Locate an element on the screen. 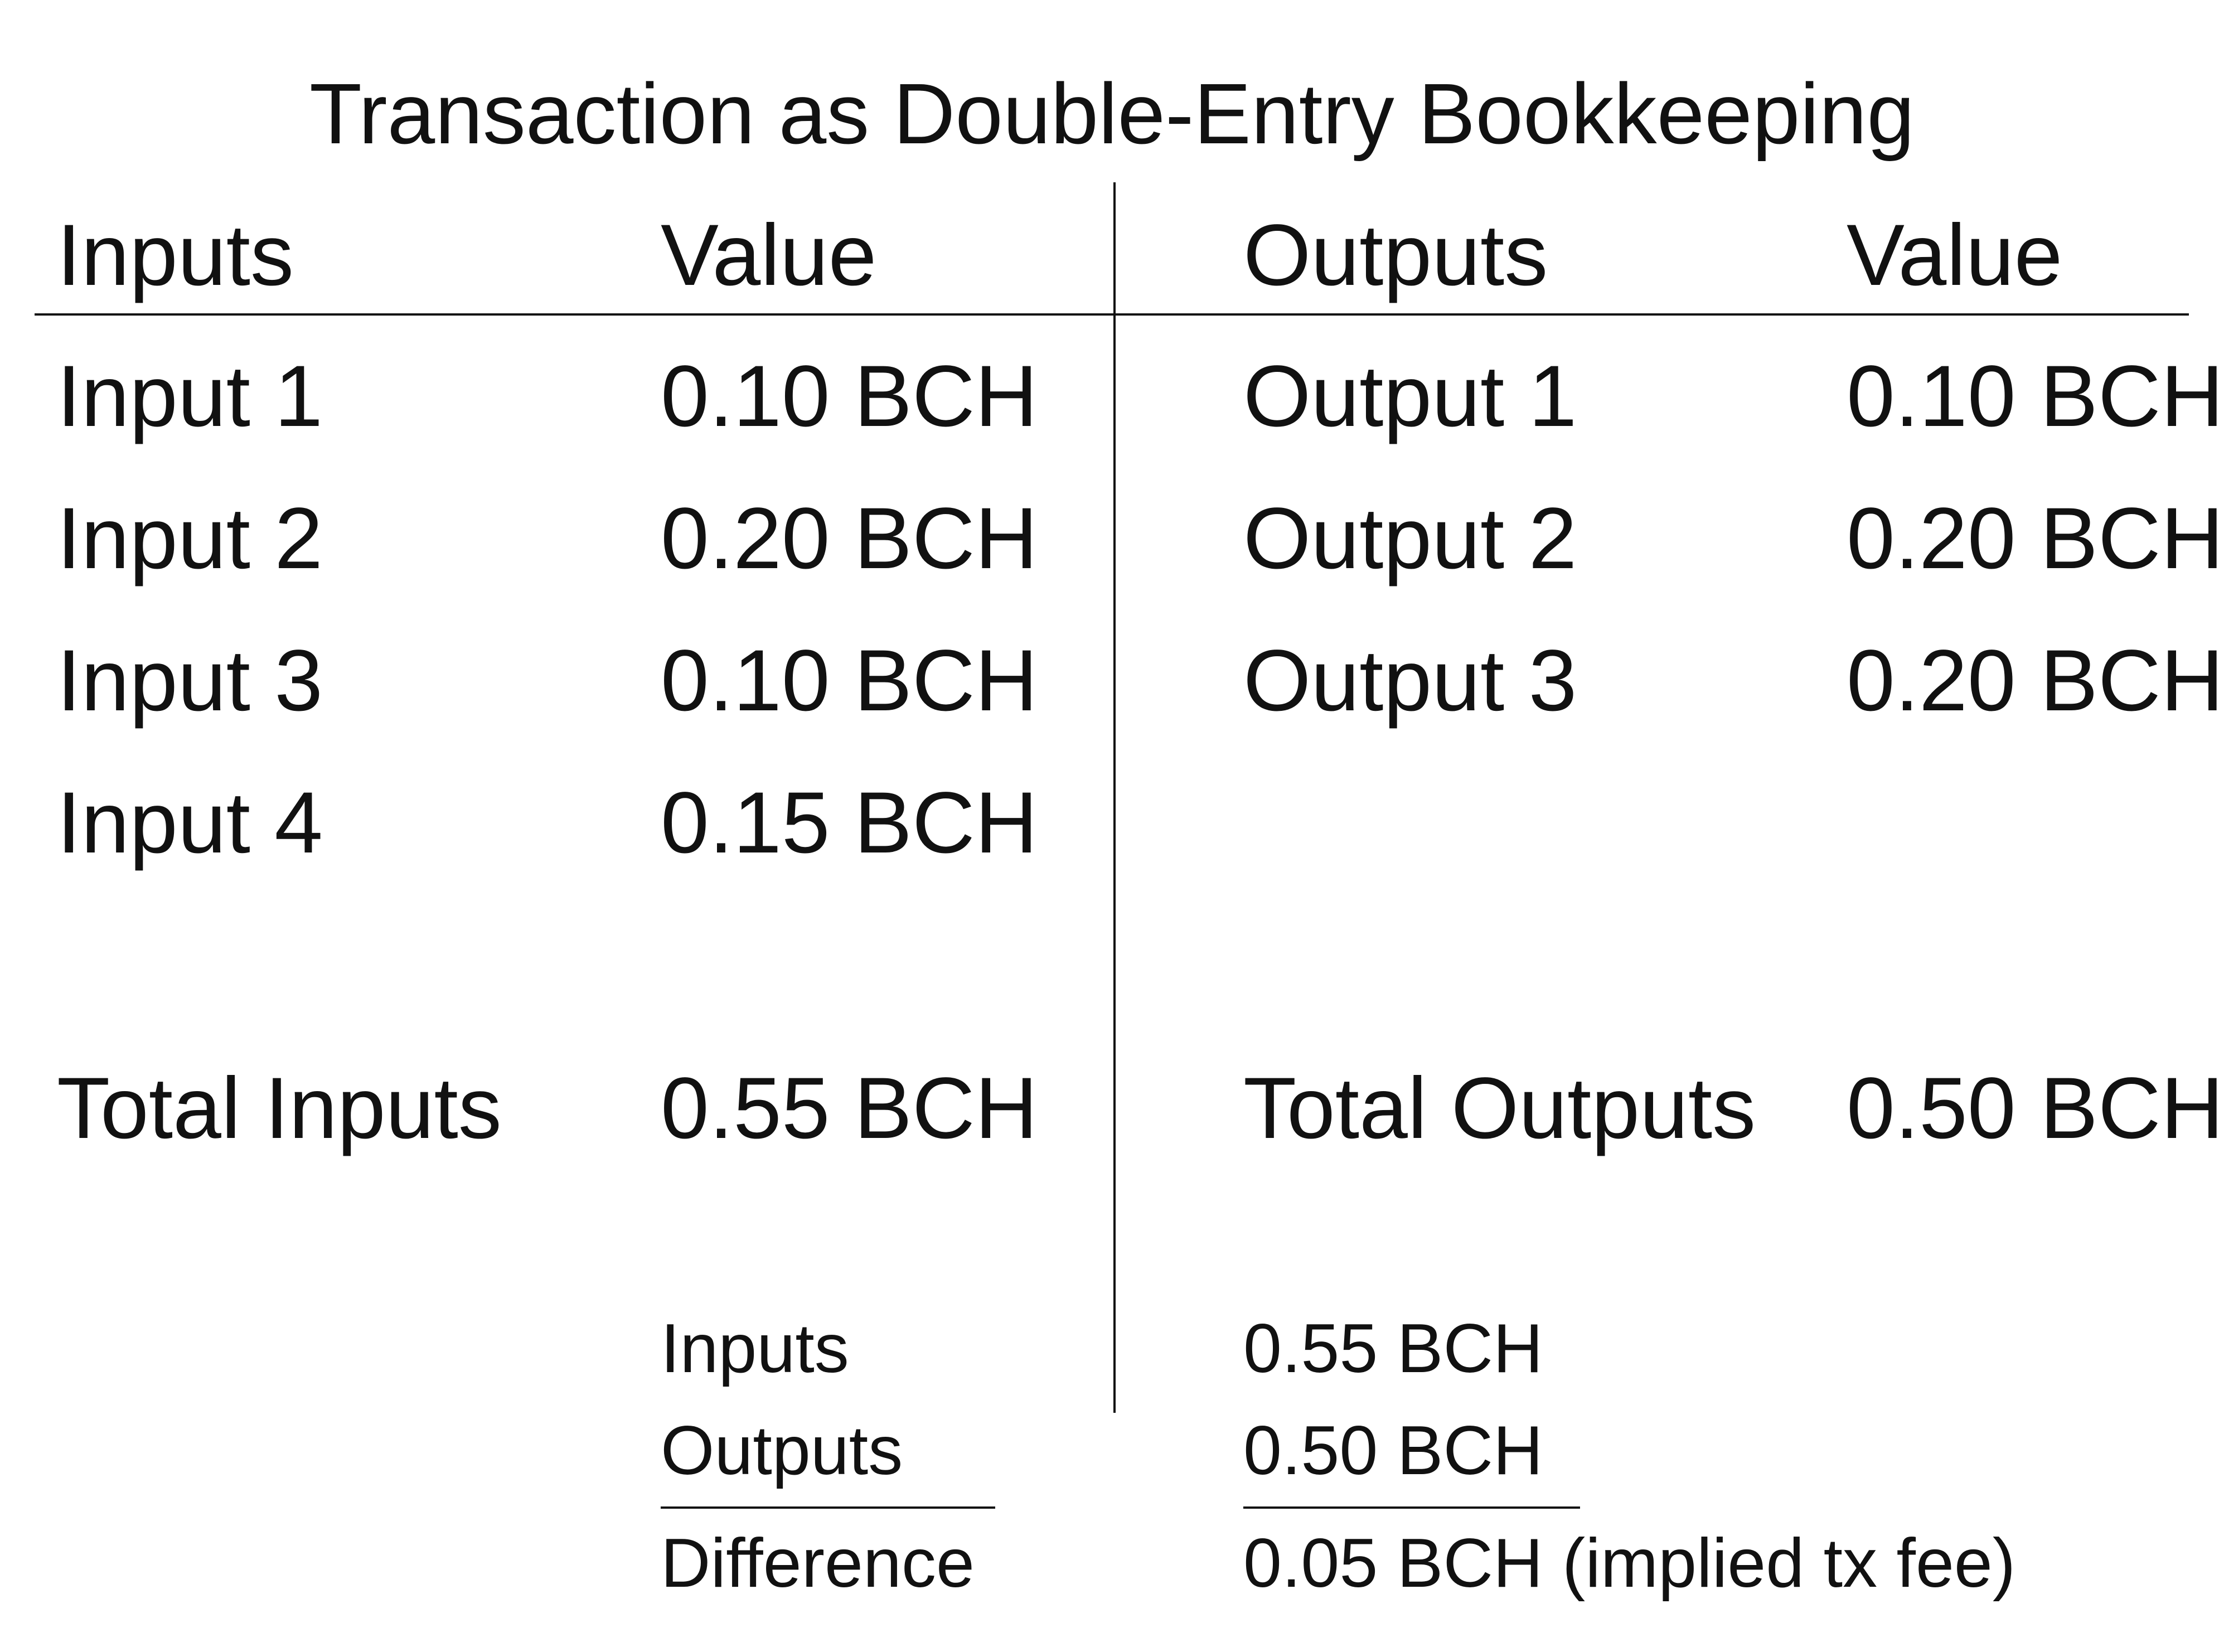 The height and width of the screenshot is (1652, 2224). input-label: Input 1 is located at coordinates (190, 396).